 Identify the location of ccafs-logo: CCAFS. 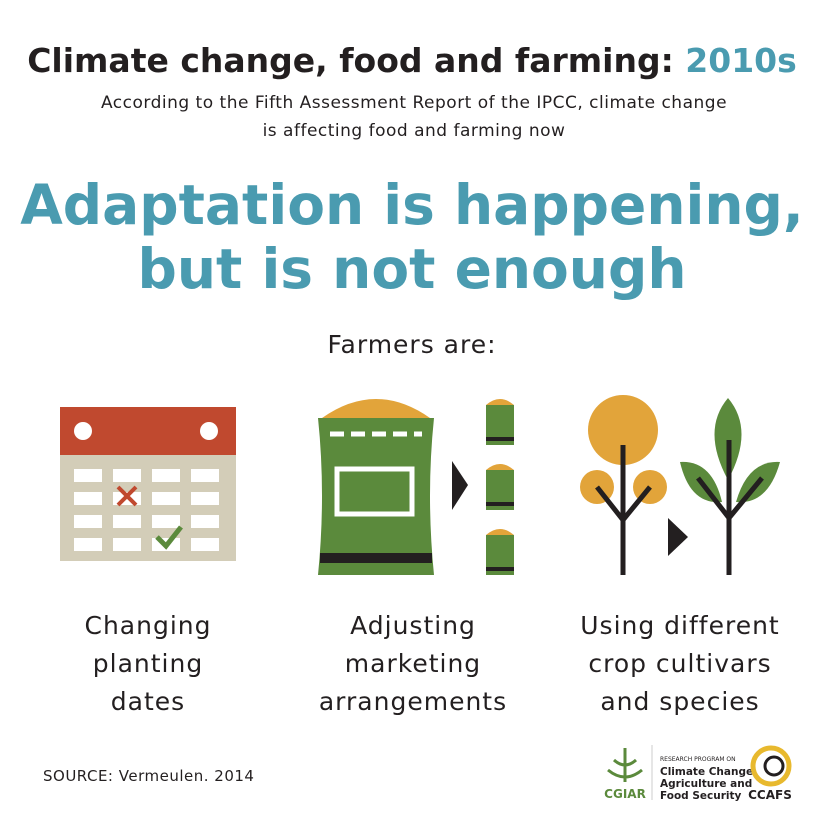
(770, 773).